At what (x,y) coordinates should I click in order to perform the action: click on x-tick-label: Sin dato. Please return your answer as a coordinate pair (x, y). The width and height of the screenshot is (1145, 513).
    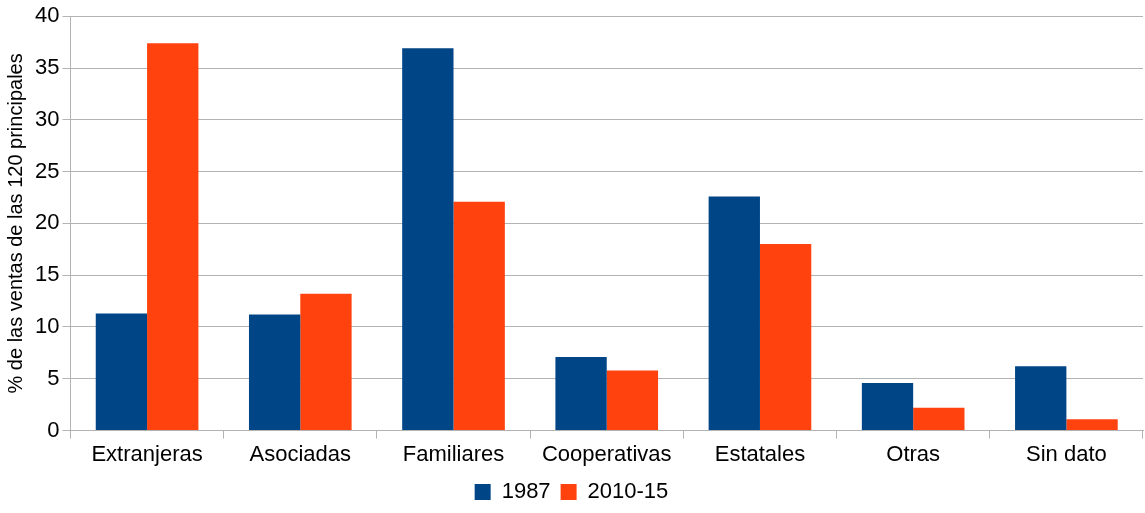
    Looking at the image, I should click on (1066, 453).